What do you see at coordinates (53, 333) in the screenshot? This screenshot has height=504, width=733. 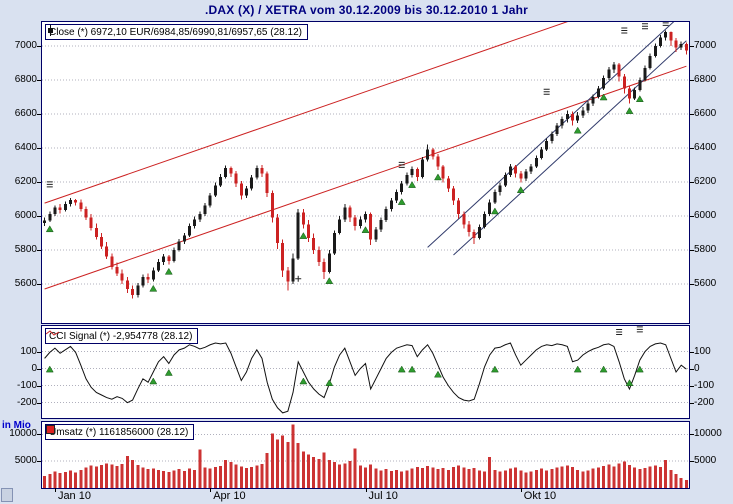 I see `line-sample-icon` at bounding box center [53, 333].